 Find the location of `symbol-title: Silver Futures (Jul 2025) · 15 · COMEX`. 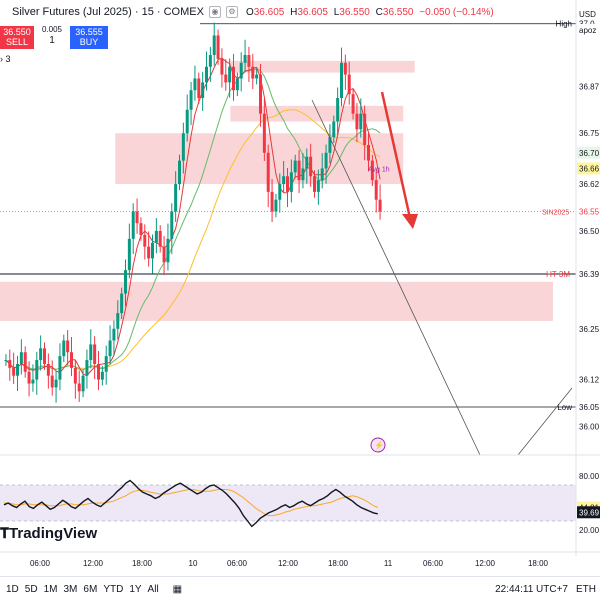

symbol-title: Silver Futures (Jul 2025) · 15 · COMEX is located at coordinates (108, 12).